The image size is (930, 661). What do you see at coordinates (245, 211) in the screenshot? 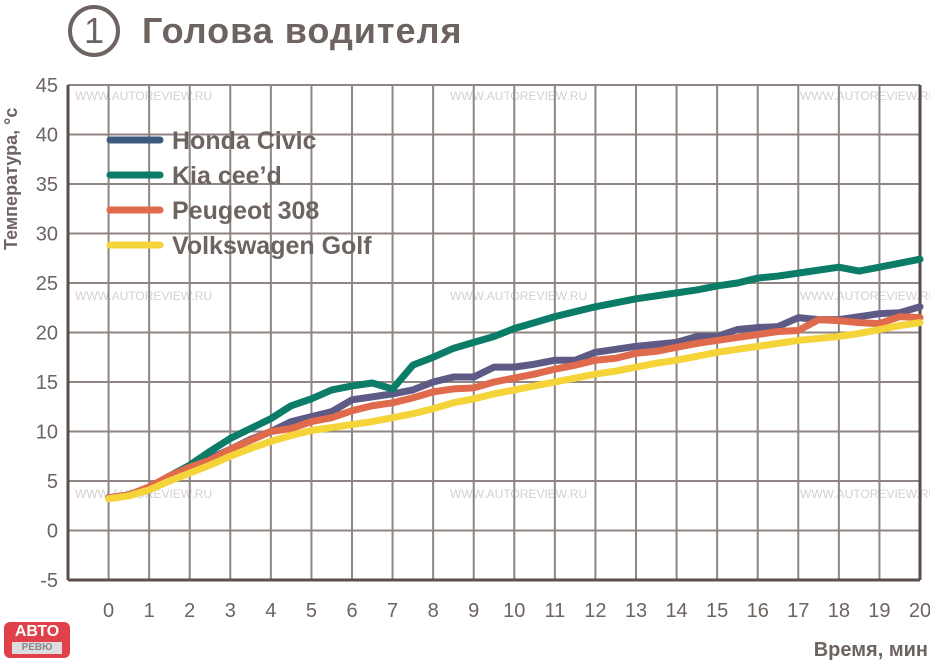
I see `legend-label: Peugeot 308` at bounding box center [245, 211].